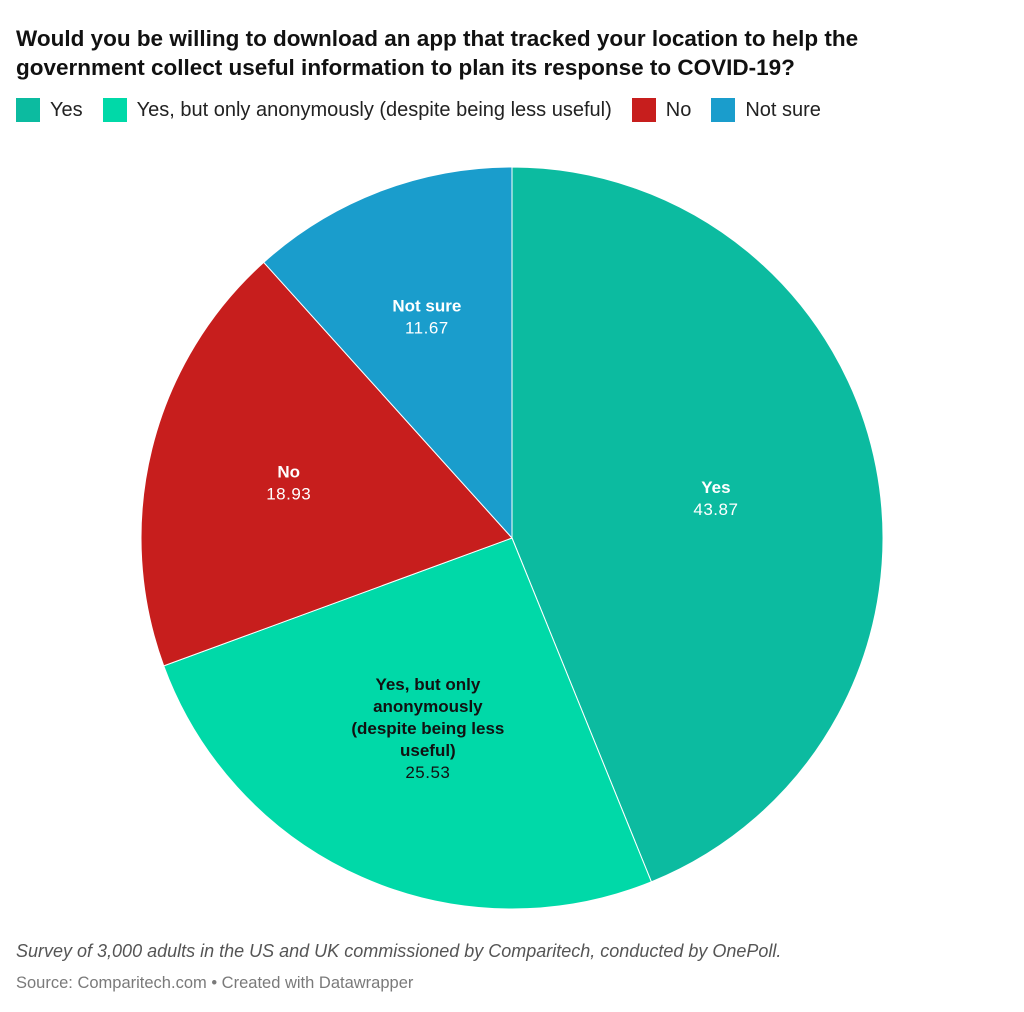 The height and width of the screenshot is (1012, 1024). Describe the element at coordinates (715, 498) in the screenshot. I see `pie-label-yes: Yes 43.87` at that location.